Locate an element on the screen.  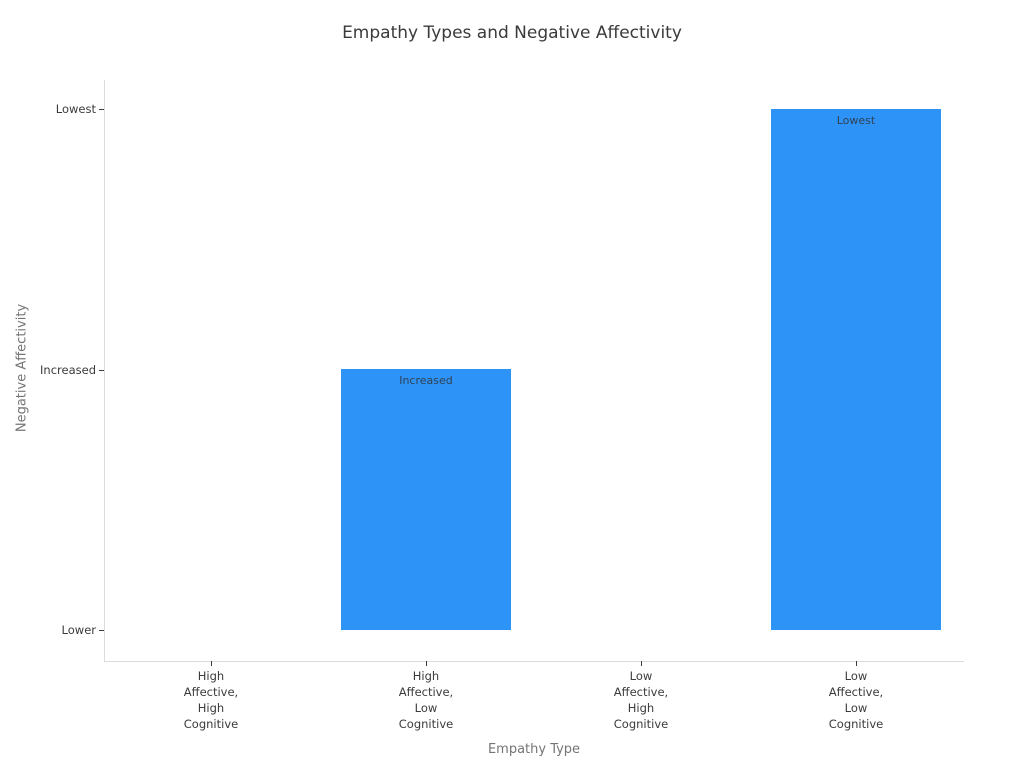
y-tick-label: Increased is located at coordinates (68, 370).